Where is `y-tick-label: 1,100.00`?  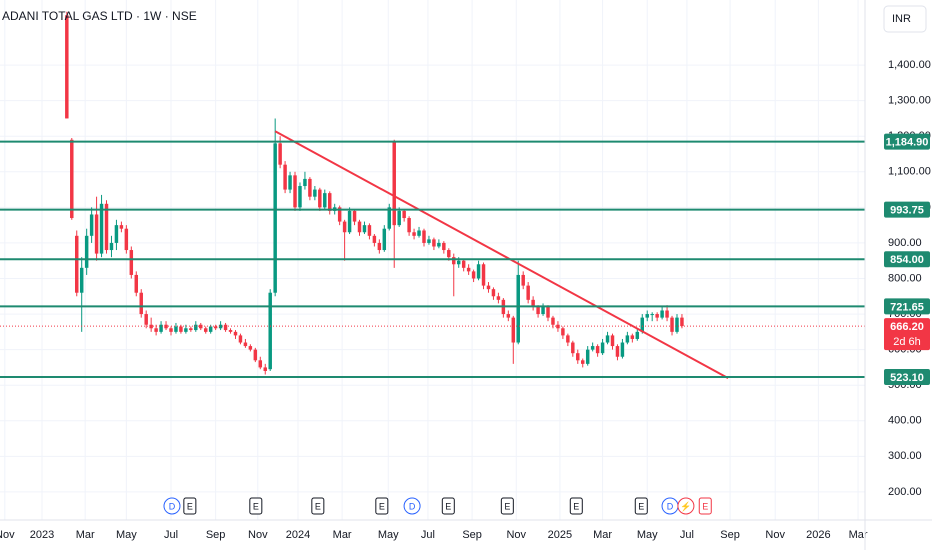
y-tick-label: 1,100.00 is located at coordinates (909, 172).